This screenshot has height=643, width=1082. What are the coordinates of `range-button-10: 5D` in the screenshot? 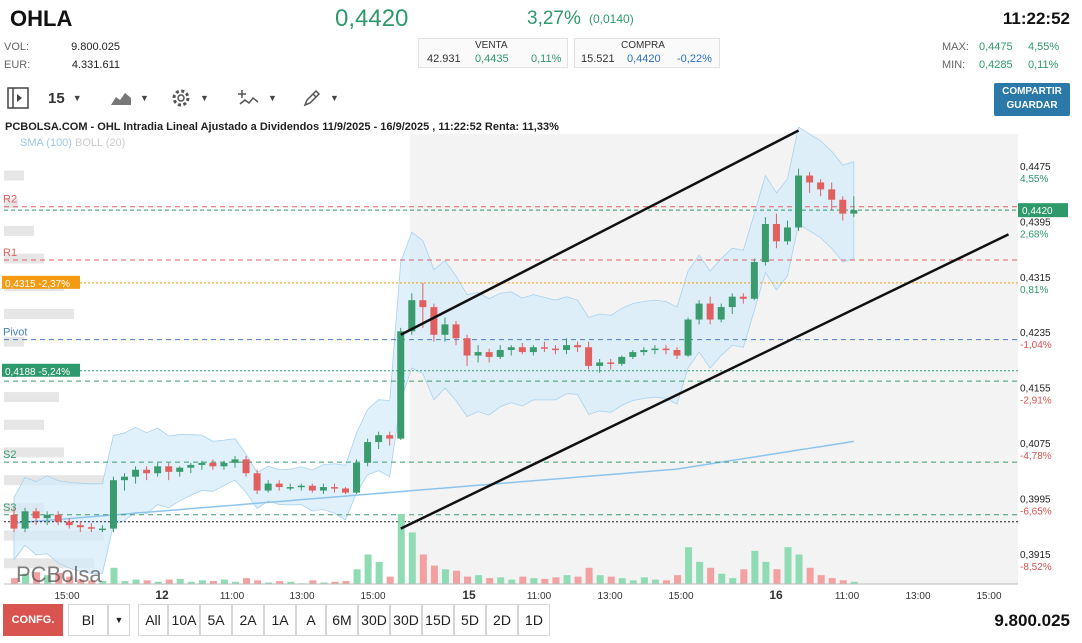 It's located at (470, 620).